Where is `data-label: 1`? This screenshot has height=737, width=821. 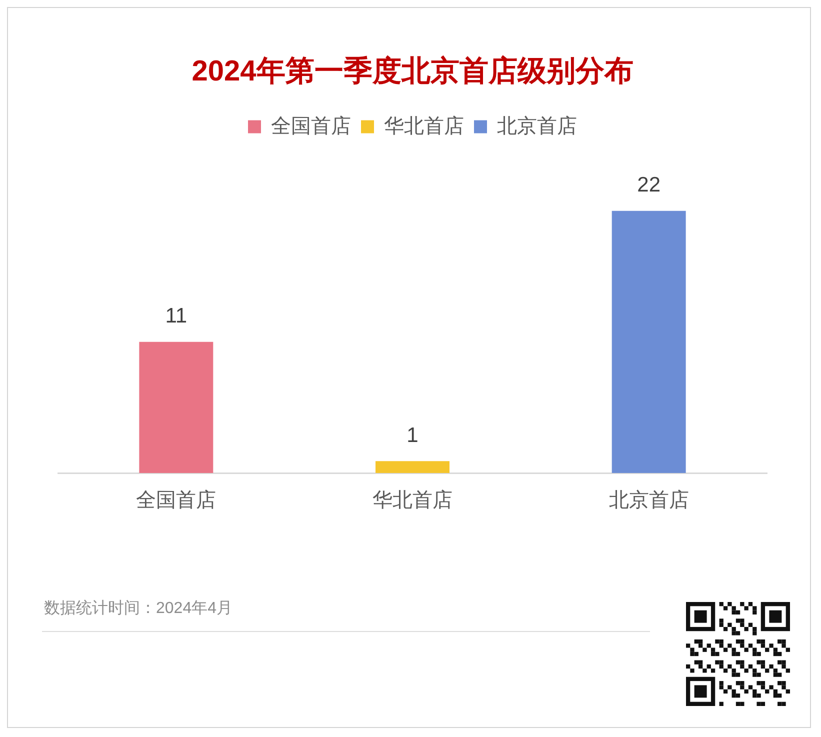 data-label: 1 is located at coordinates (412, 435).